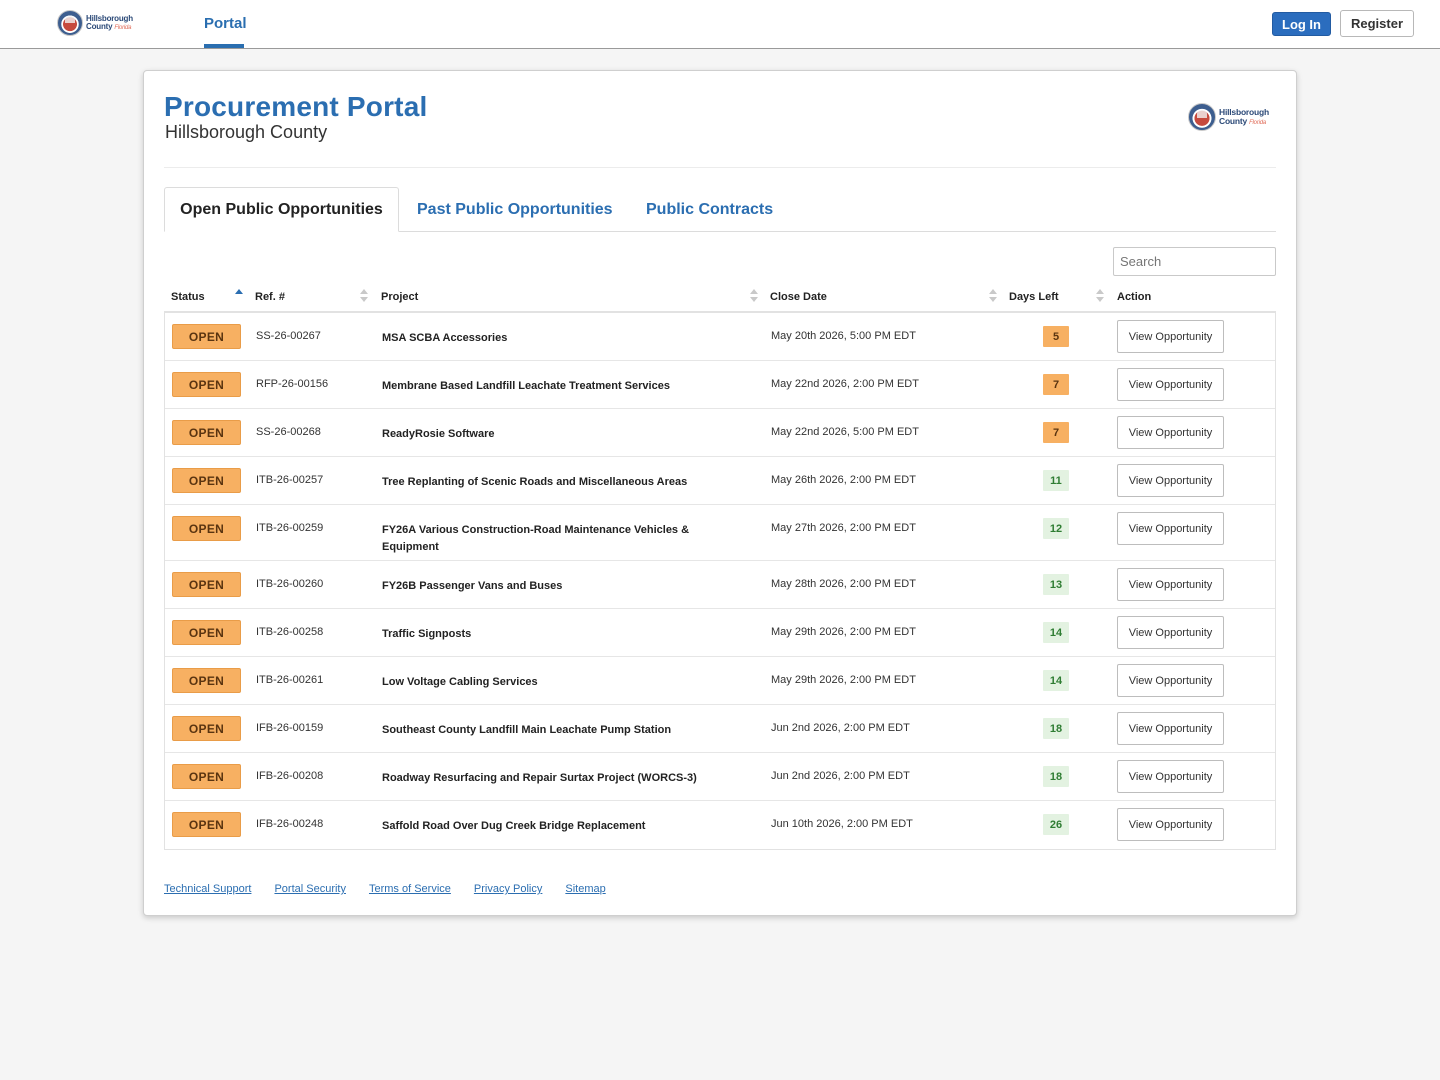 The image size is (1440, 1080). I want to click on county-seal-icon, so click(70, 23).